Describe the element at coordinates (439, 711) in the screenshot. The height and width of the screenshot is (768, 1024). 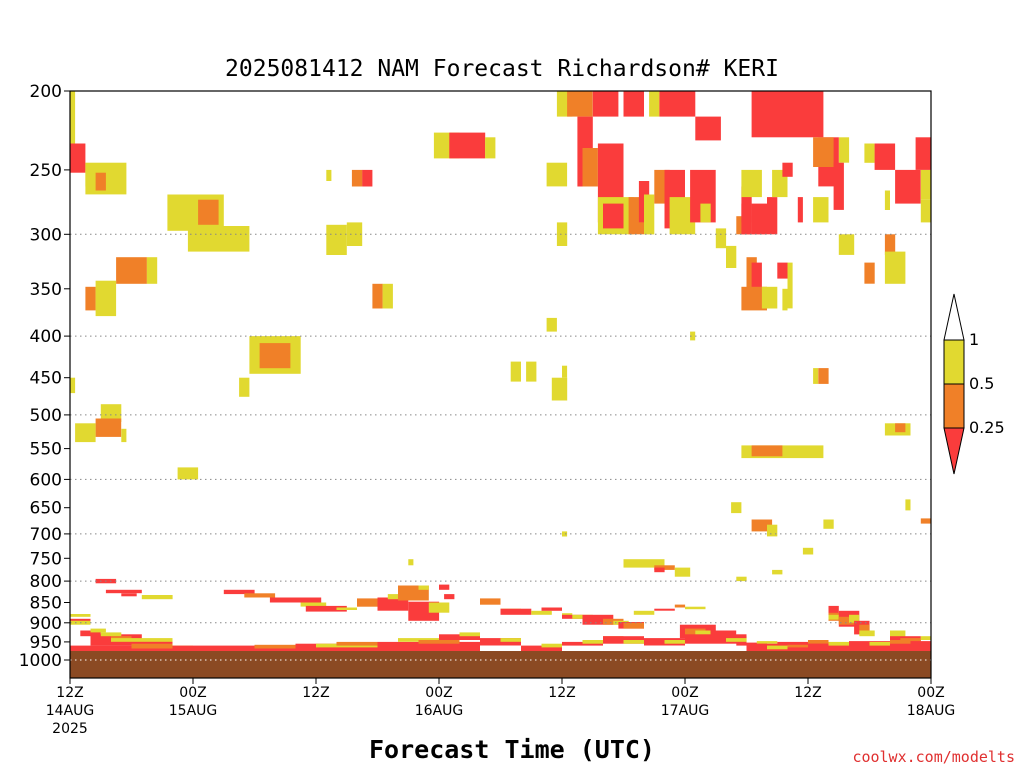
I see `x-tick-label: 16AUG` at that location.